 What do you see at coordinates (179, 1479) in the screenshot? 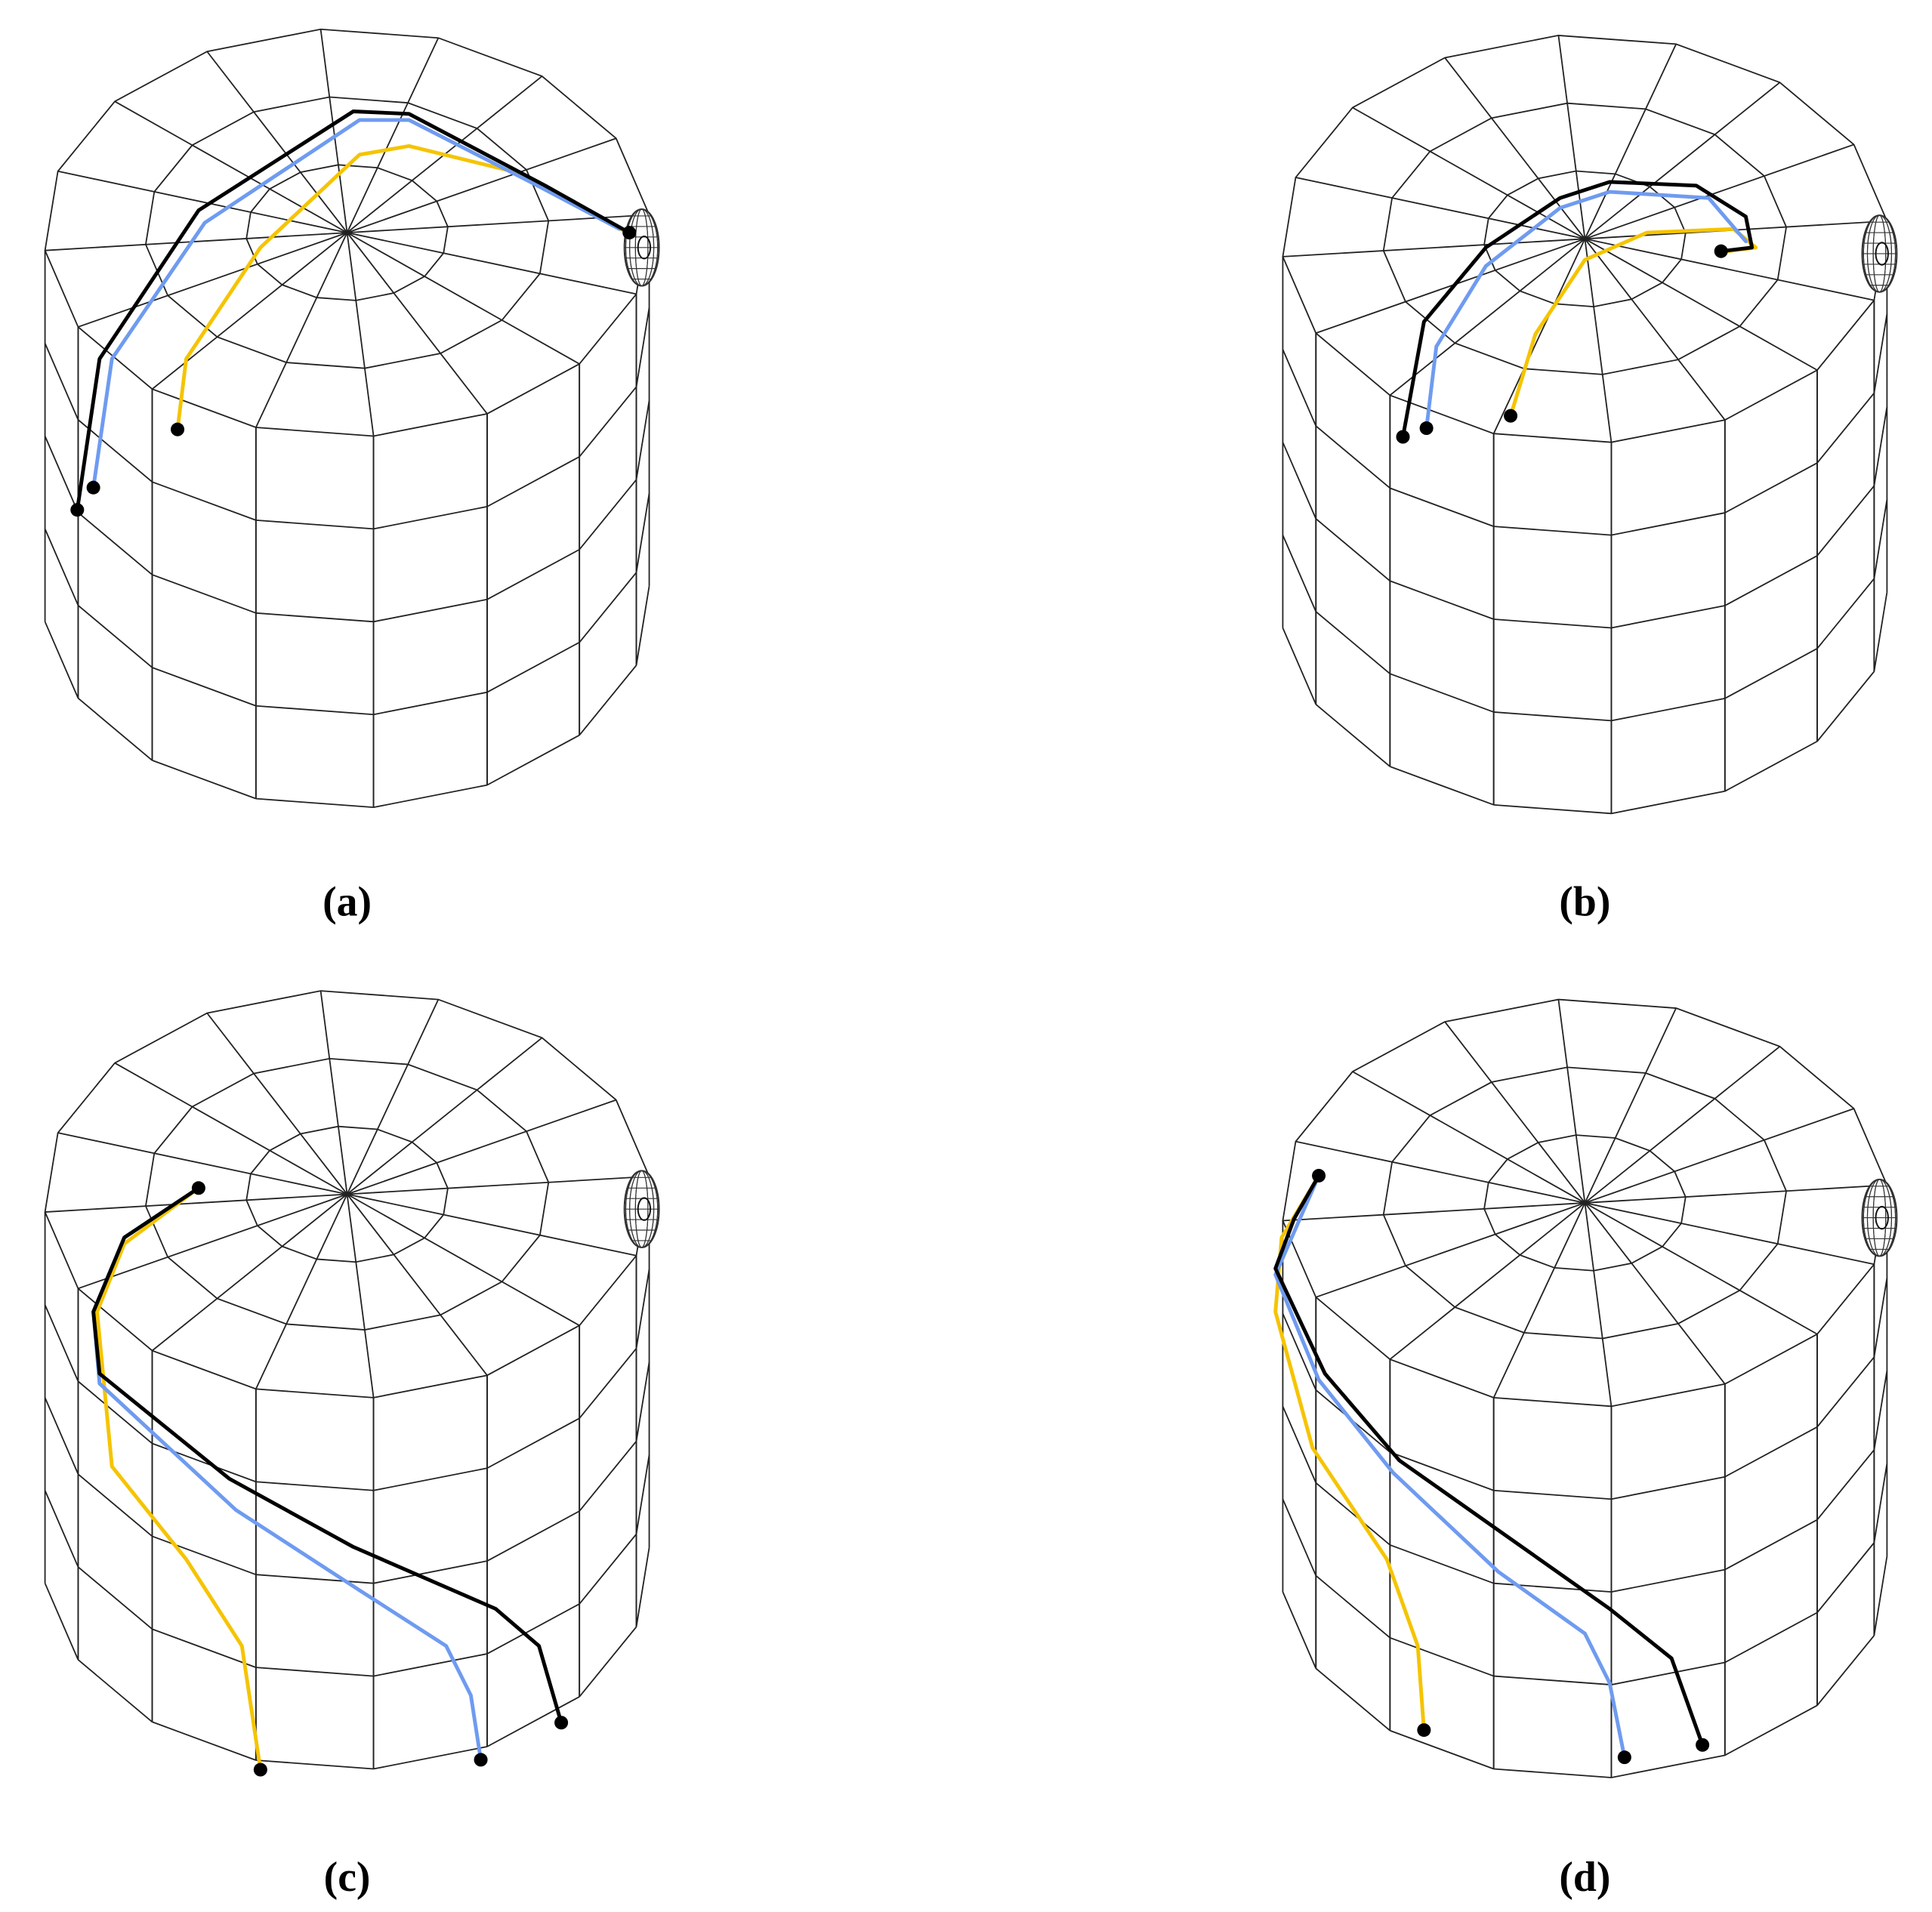
I see `path-yellow` at bounding box center [179, 1479].